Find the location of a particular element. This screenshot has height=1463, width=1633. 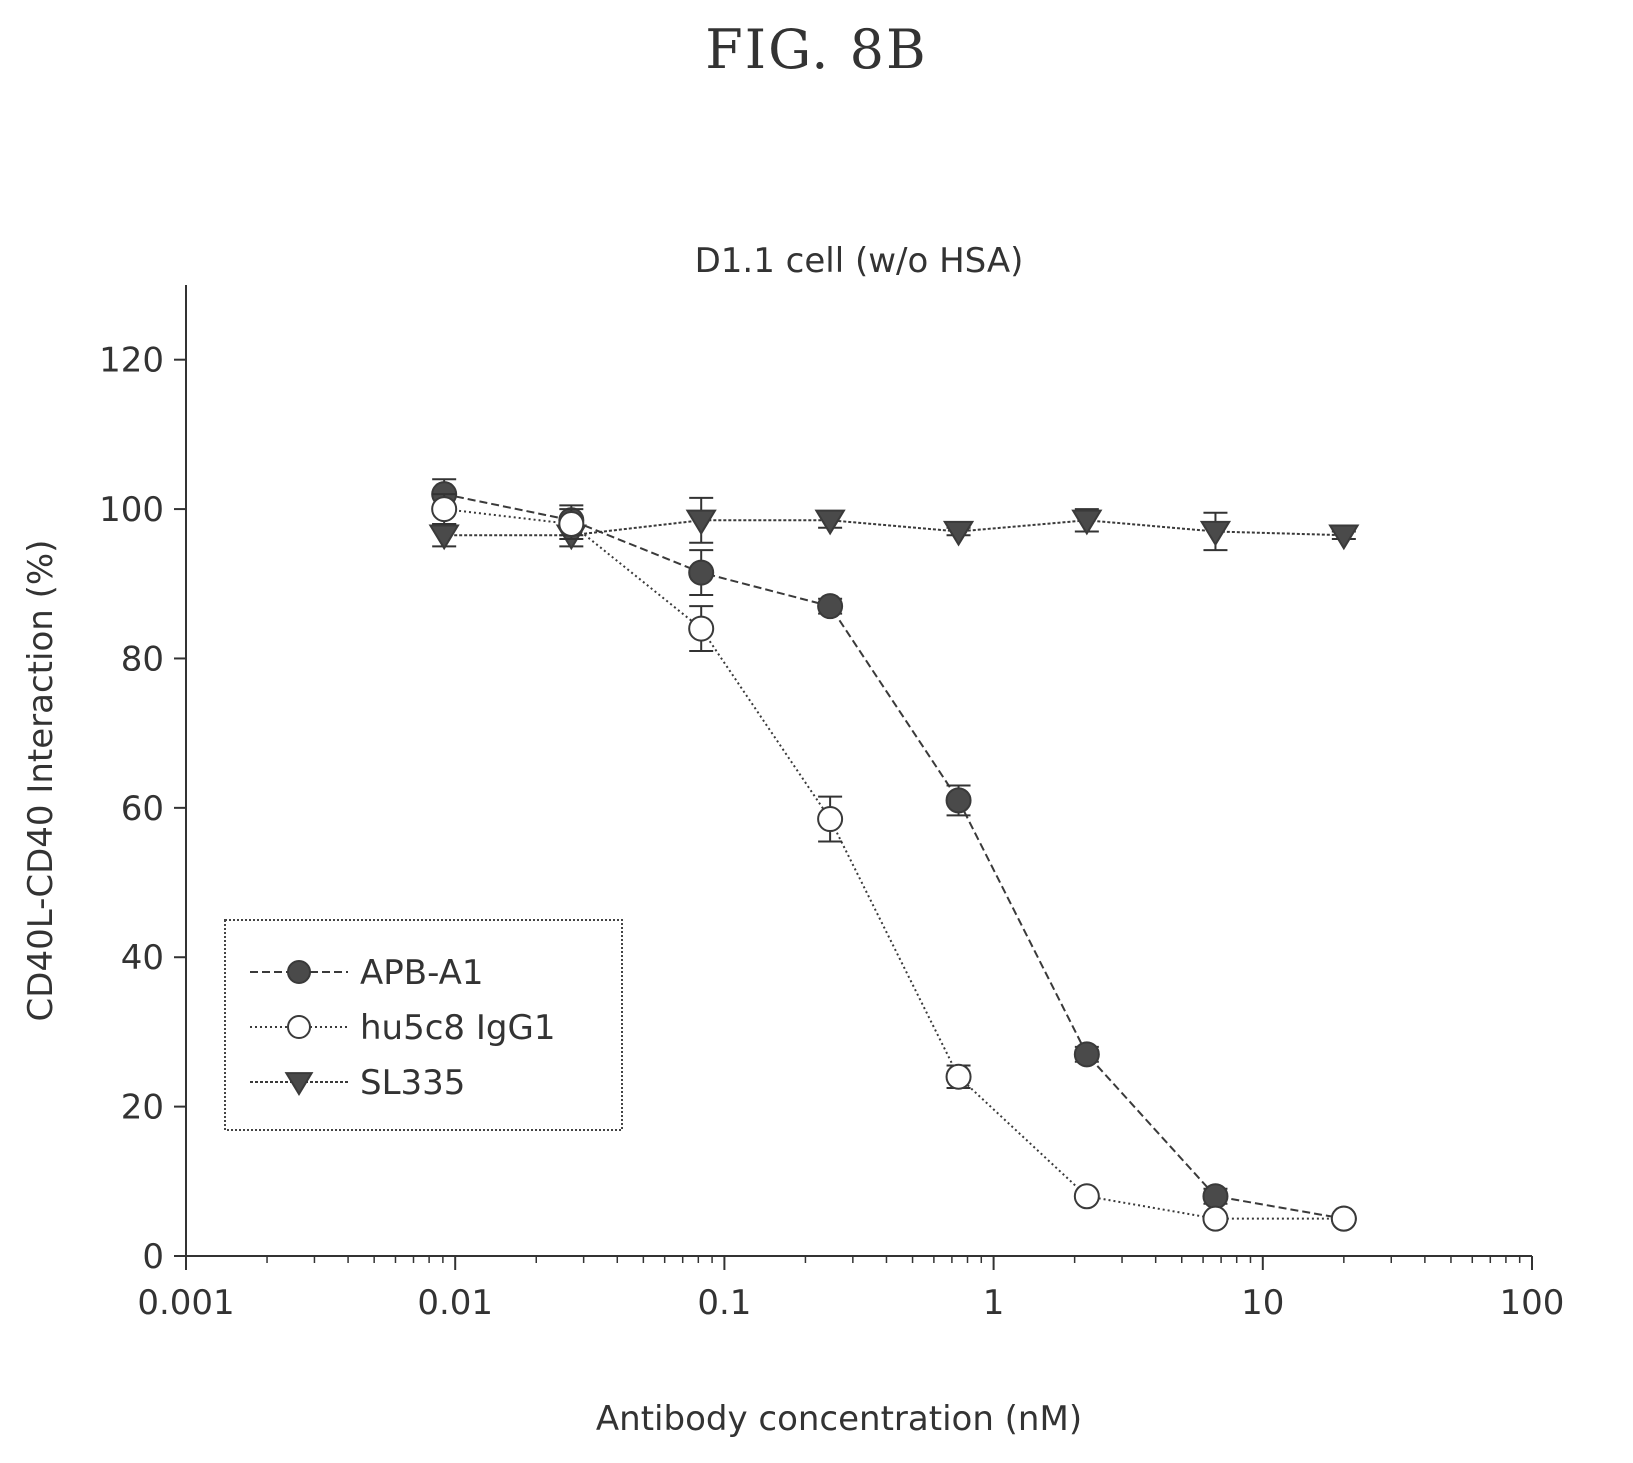

series-line is located at coordinates (894, 528).